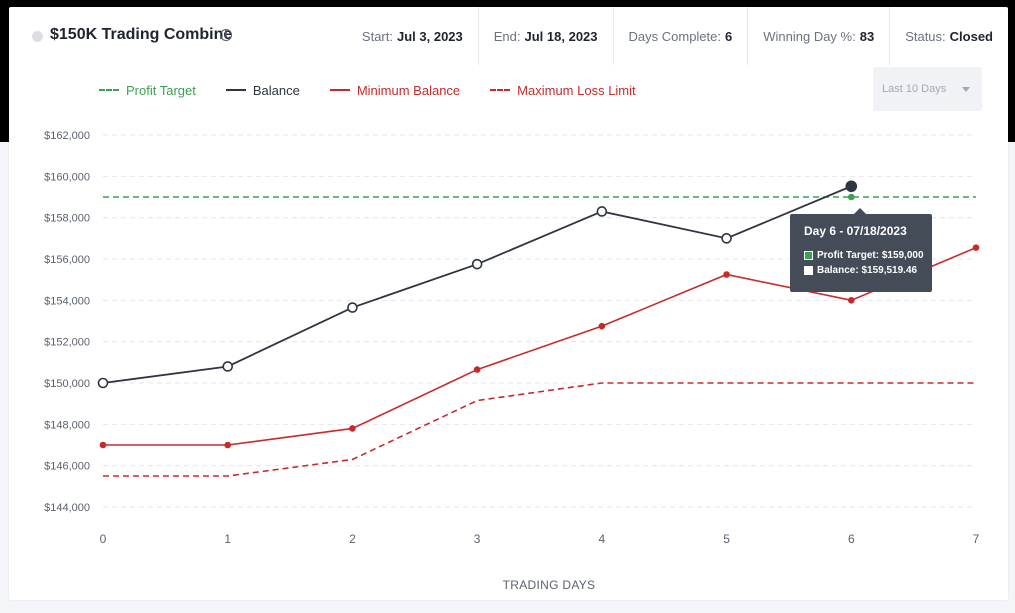 This screenshot has height=613, width=1015. I want to click on stat-end: End: Jul 18, 2023, so click(545, 36).